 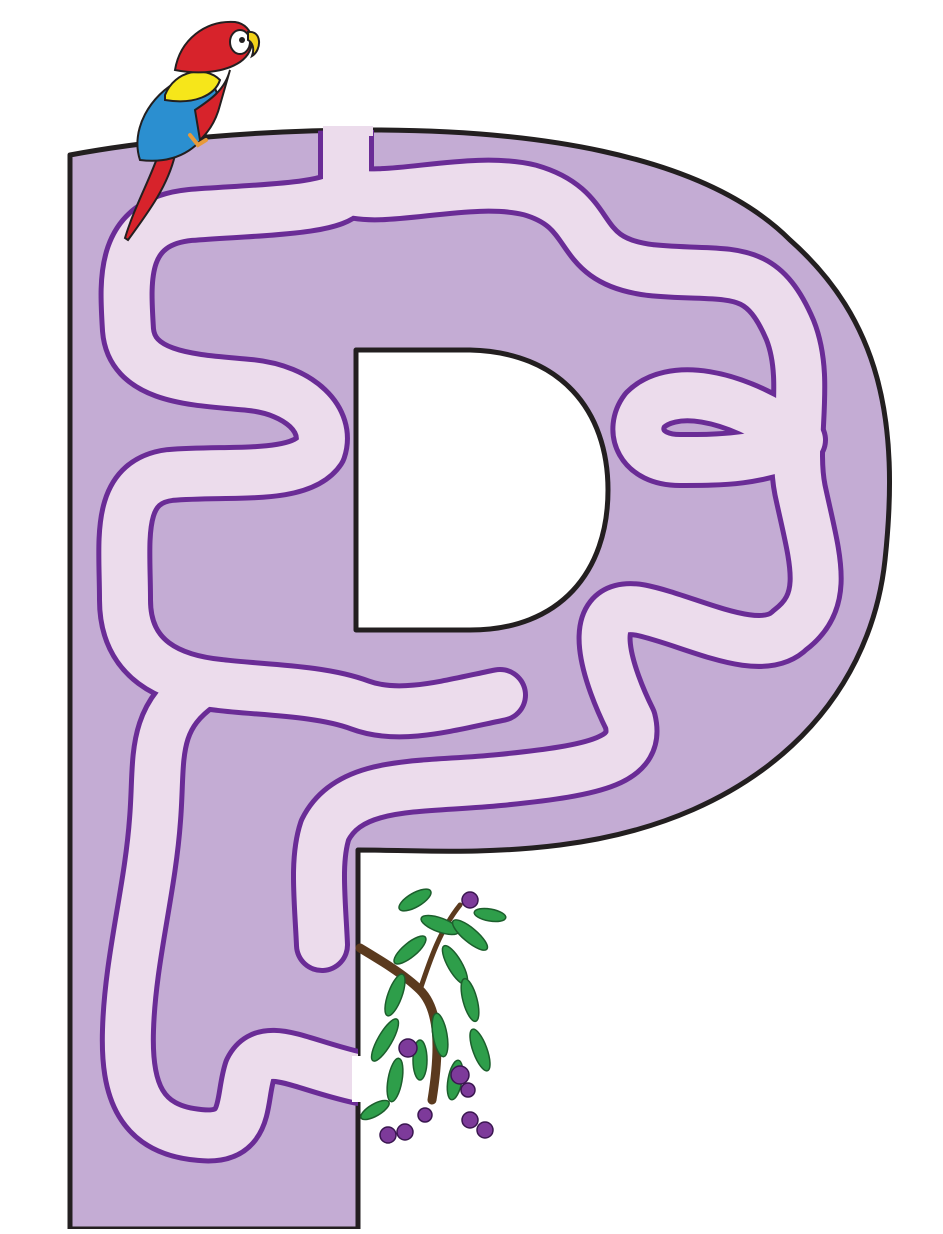 I want to click on letter-p-counter, so click(x=482, y=490).